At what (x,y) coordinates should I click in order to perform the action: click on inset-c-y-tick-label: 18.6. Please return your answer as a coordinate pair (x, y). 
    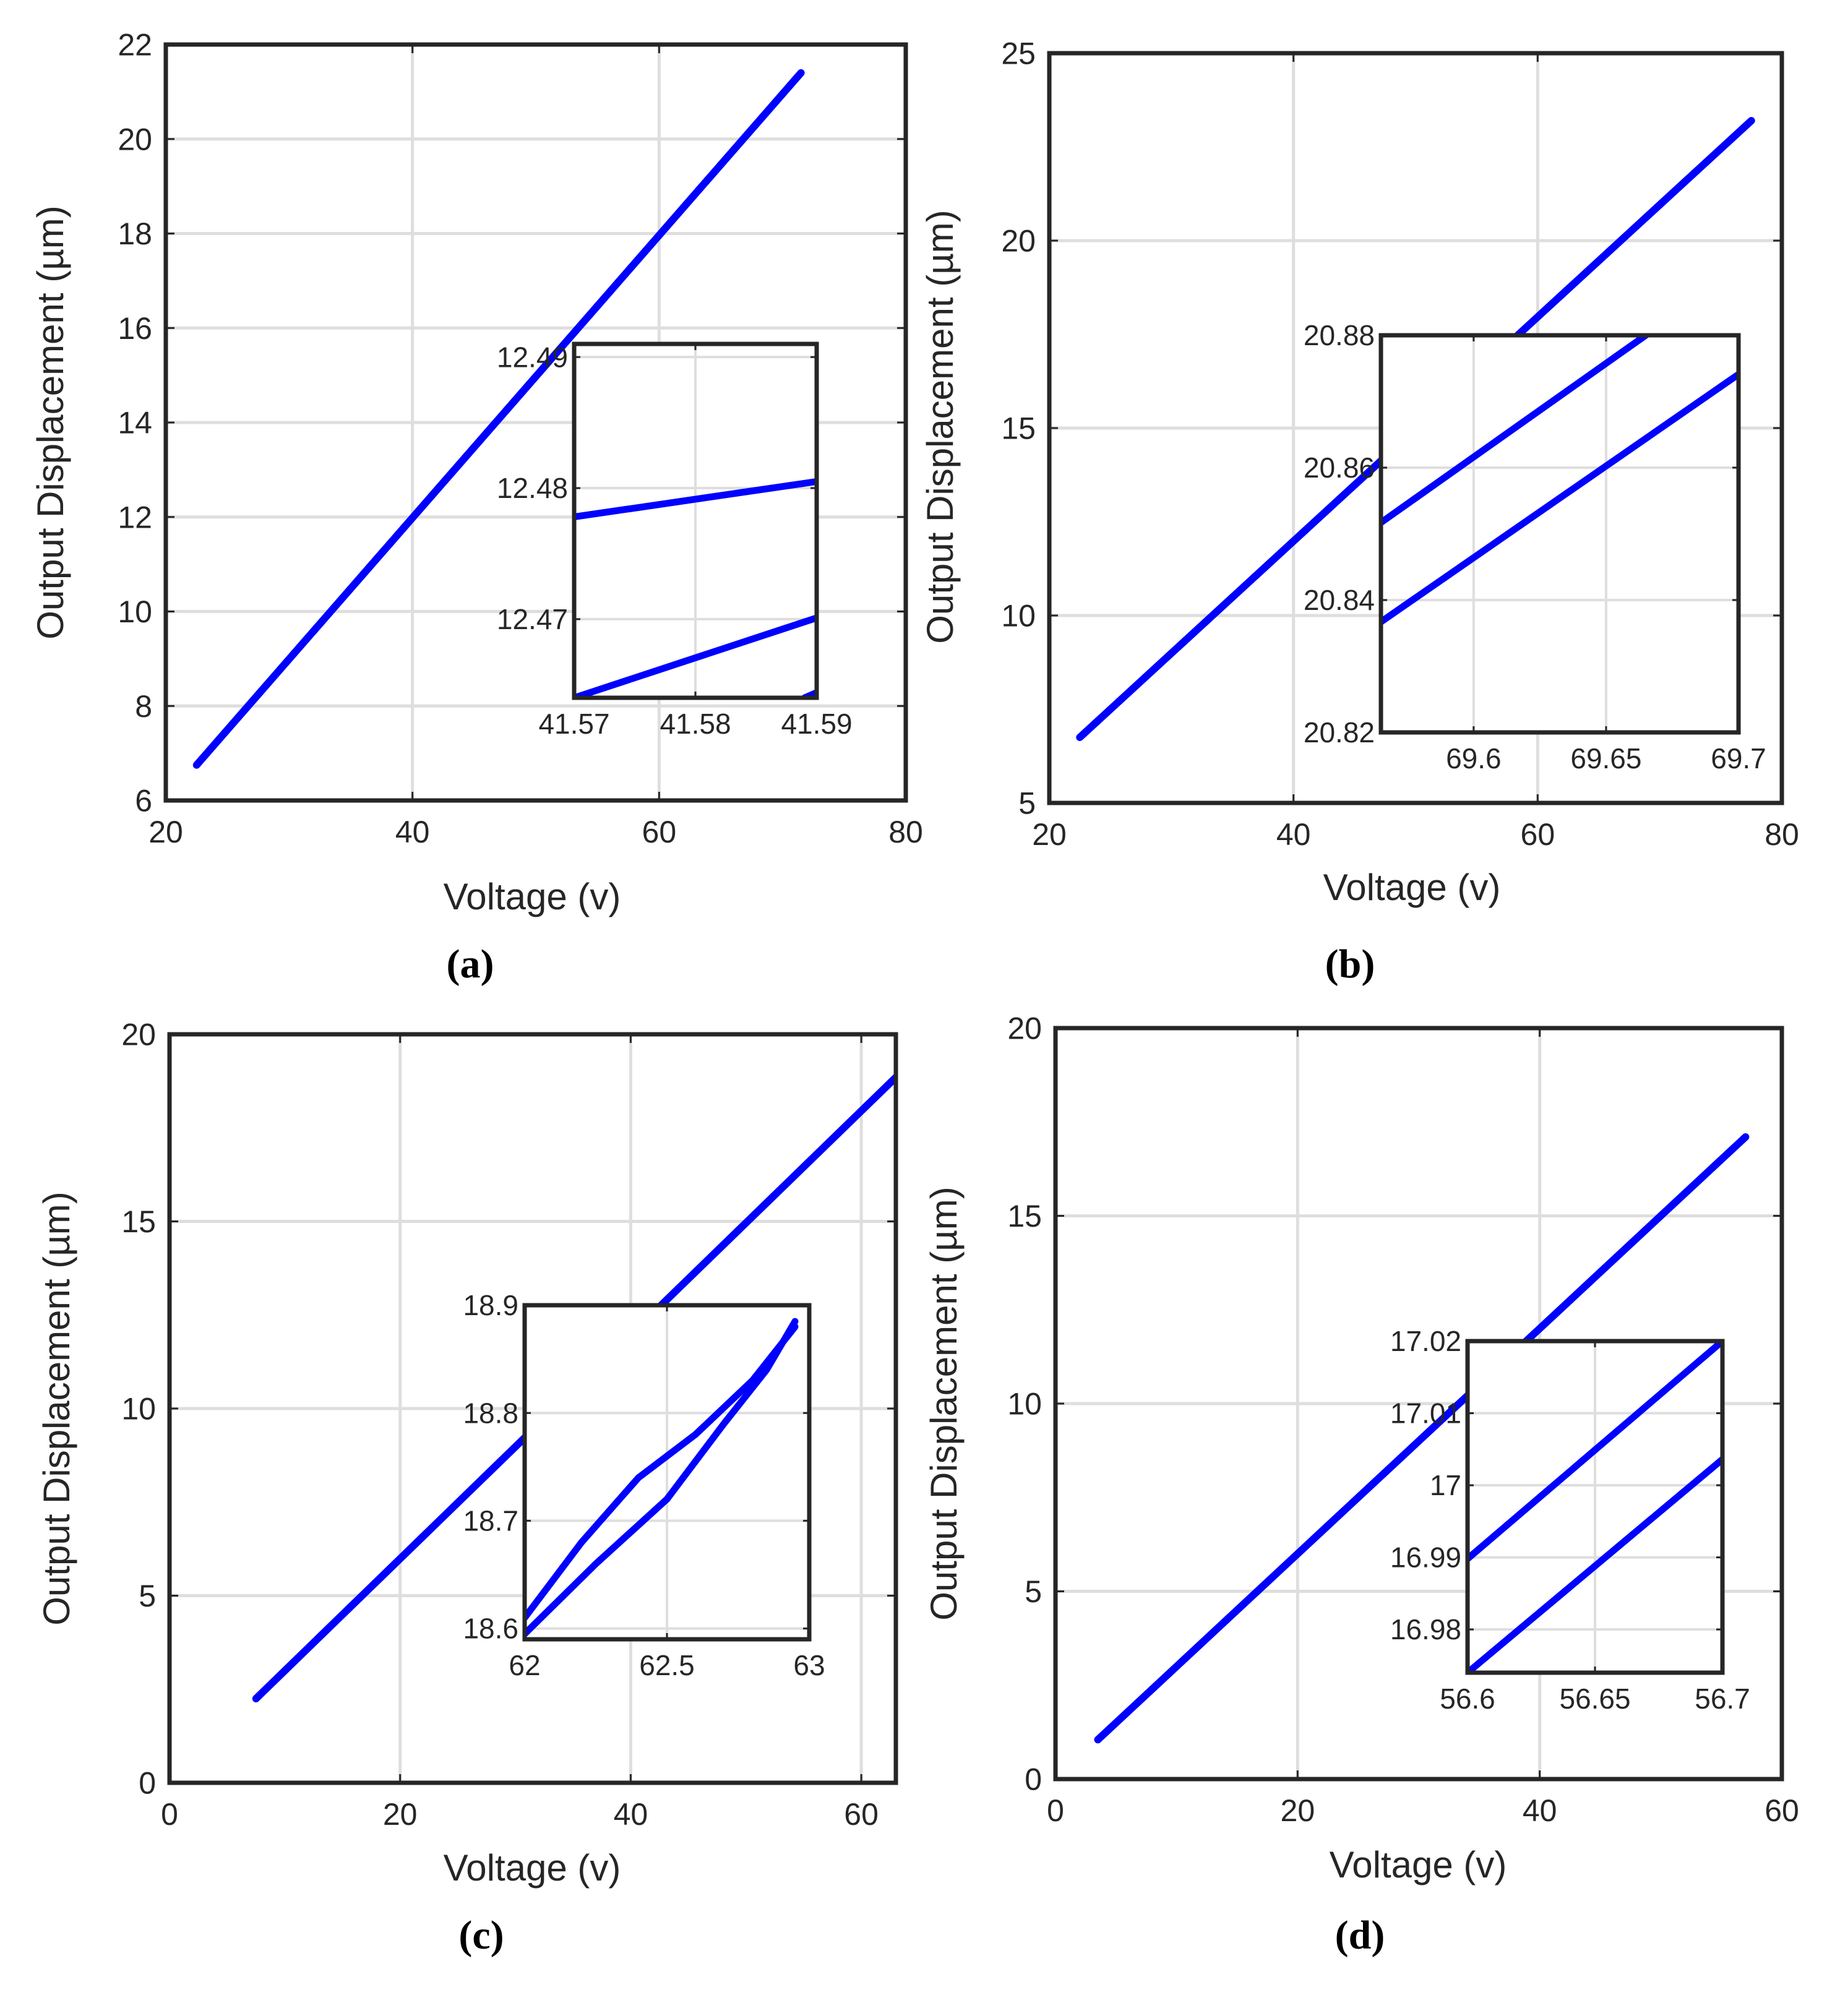
    Looking at the image, I should click on (490, 1629).